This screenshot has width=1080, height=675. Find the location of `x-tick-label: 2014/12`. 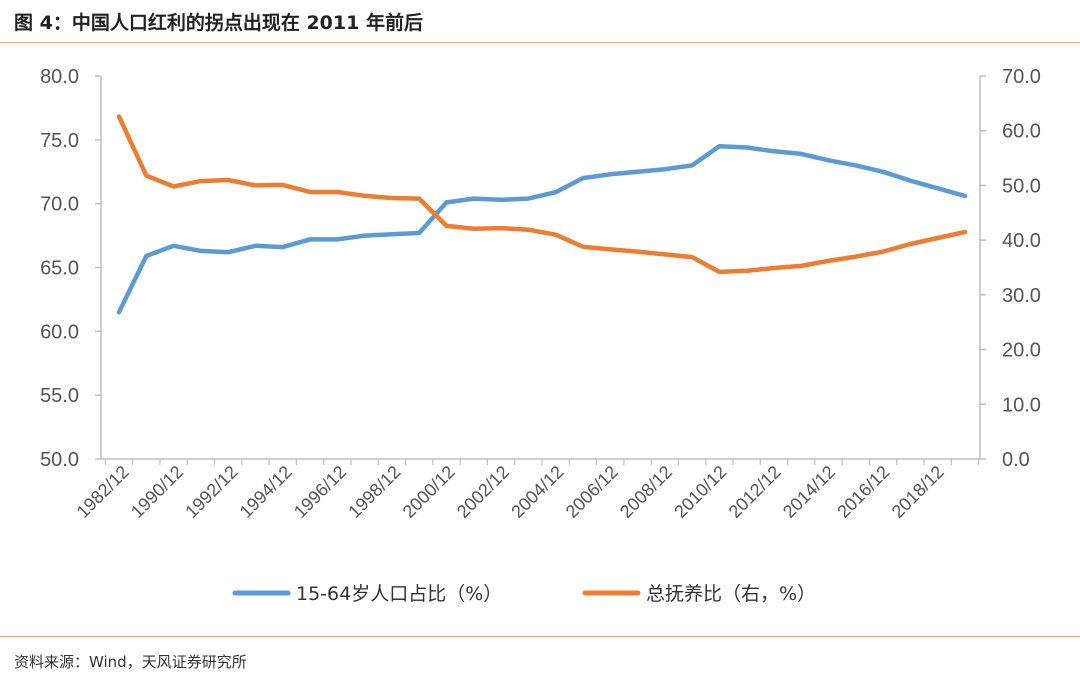

x-tick-label: 2014/12 is located at coordinates (809, 492).